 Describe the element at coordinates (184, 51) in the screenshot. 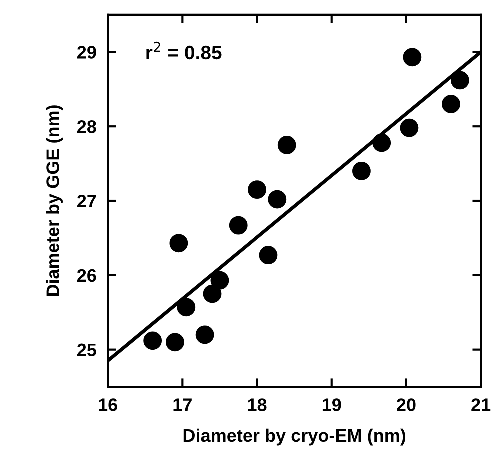

I see `annotation: r$^{2}$ = 0.85` at that location.